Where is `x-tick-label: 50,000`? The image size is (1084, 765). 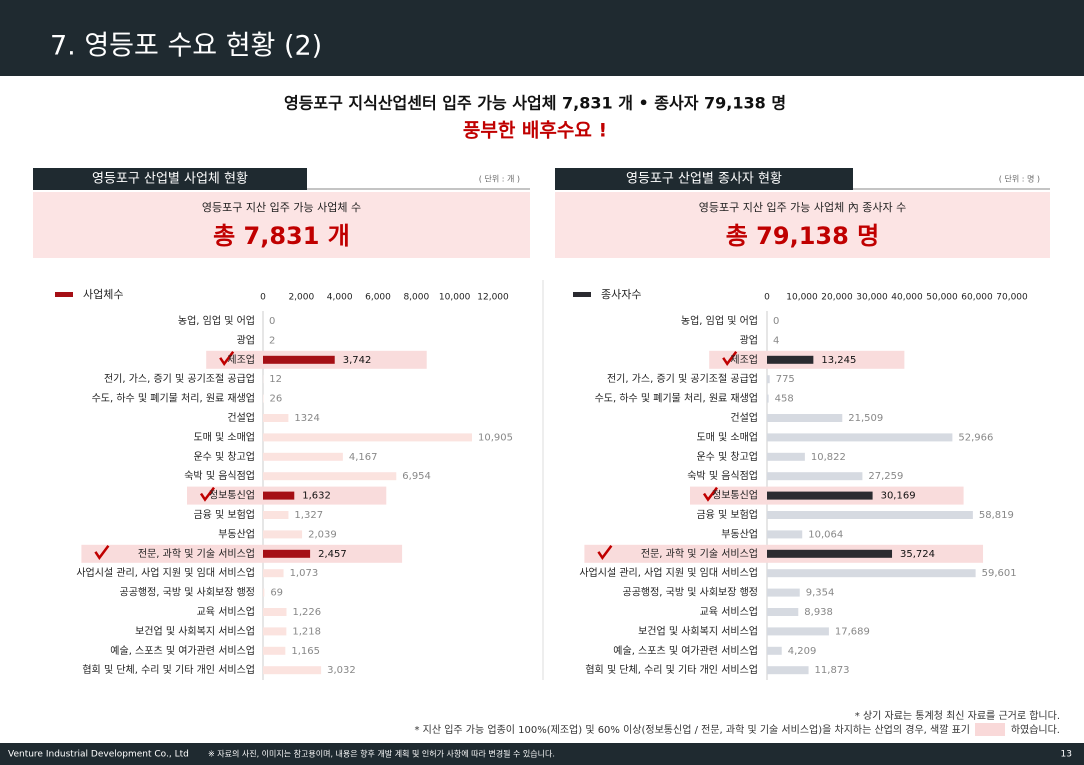 x-tick-label: 50,000 is located at coordinates (942, 298).